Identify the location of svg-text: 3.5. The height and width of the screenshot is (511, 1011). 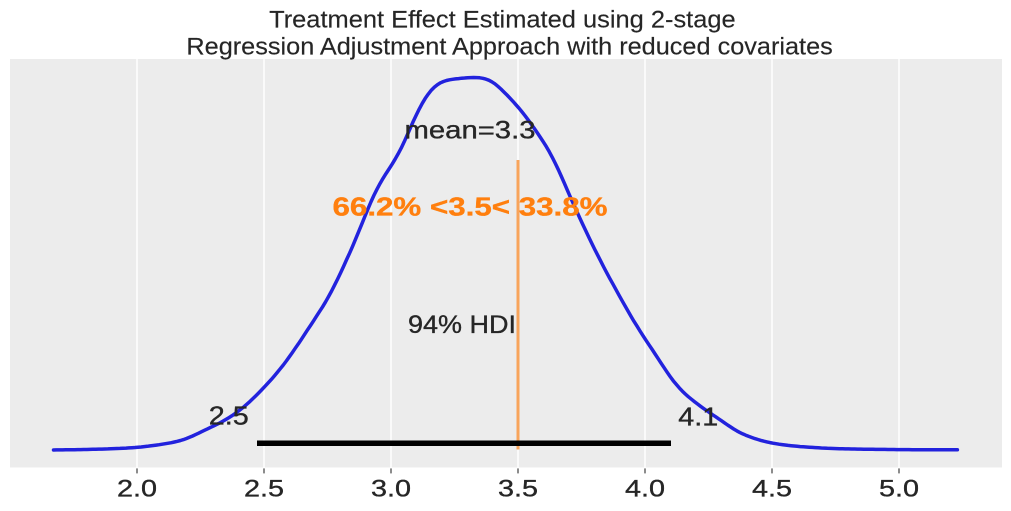
(518, 489).